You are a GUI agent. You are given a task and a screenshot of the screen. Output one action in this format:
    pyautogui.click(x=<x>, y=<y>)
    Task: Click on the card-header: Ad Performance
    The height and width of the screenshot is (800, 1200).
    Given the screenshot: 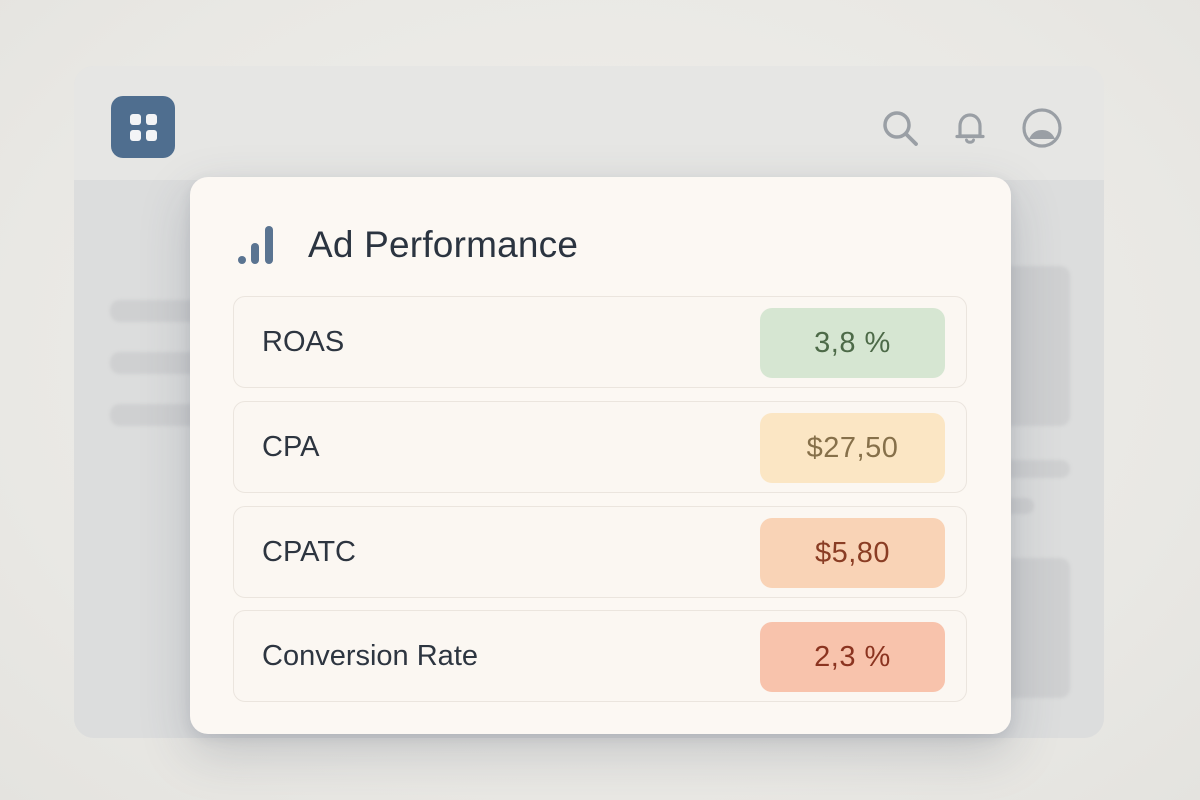 What is the action you would take?
    pyautogui.click(x=407, y=245)
    